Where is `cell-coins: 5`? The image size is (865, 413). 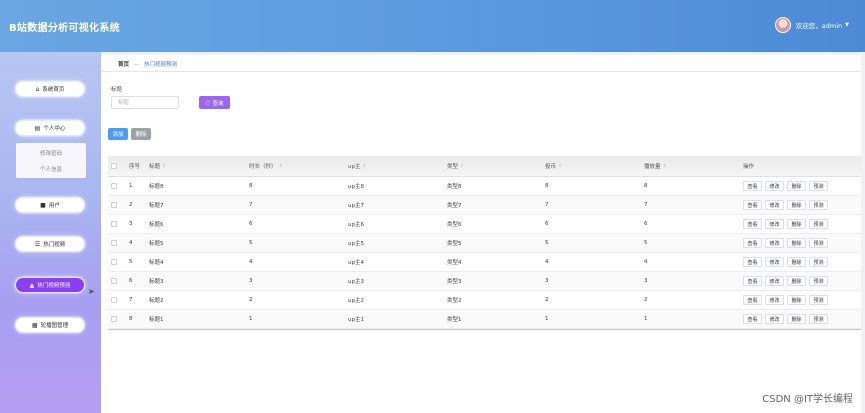
cell-coins: 5 is located at coordinates (547, 243).